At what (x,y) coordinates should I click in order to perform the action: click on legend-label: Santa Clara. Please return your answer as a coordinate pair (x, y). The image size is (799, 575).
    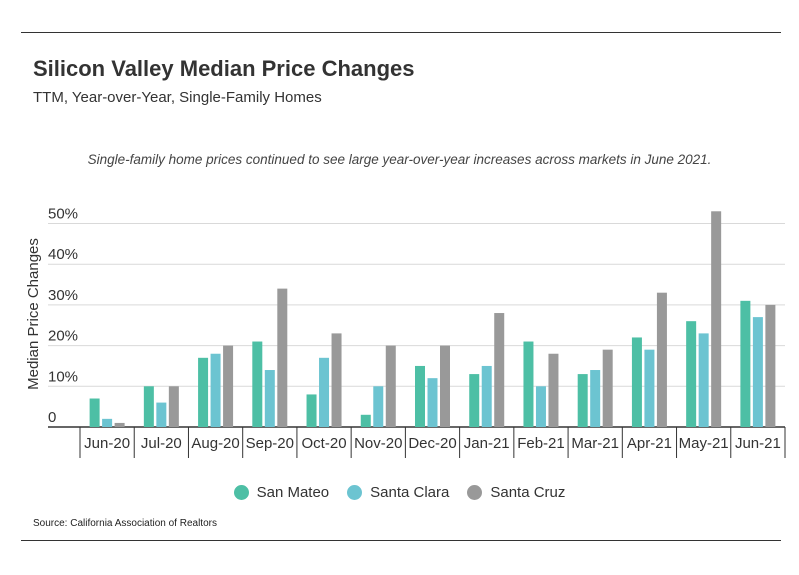
    Looking at the image, I should click on (410, 492).